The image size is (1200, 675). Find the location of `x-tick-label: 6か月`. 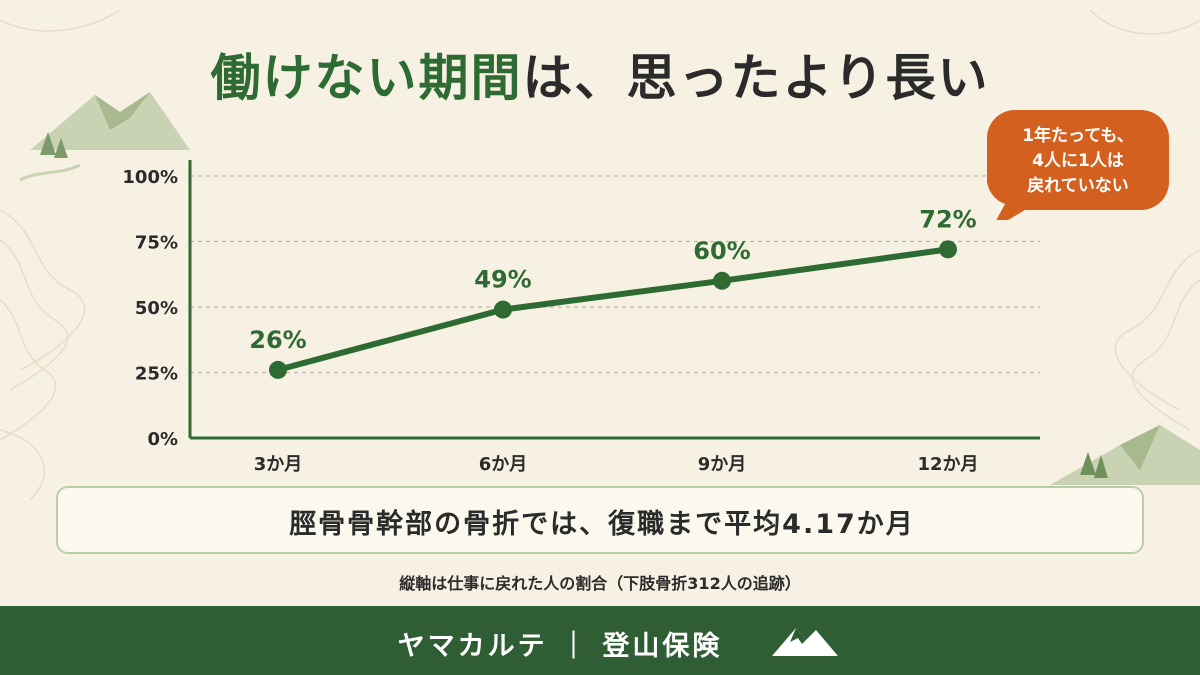

x-tick-label: 6か月 is located at coordinates (503, 464).